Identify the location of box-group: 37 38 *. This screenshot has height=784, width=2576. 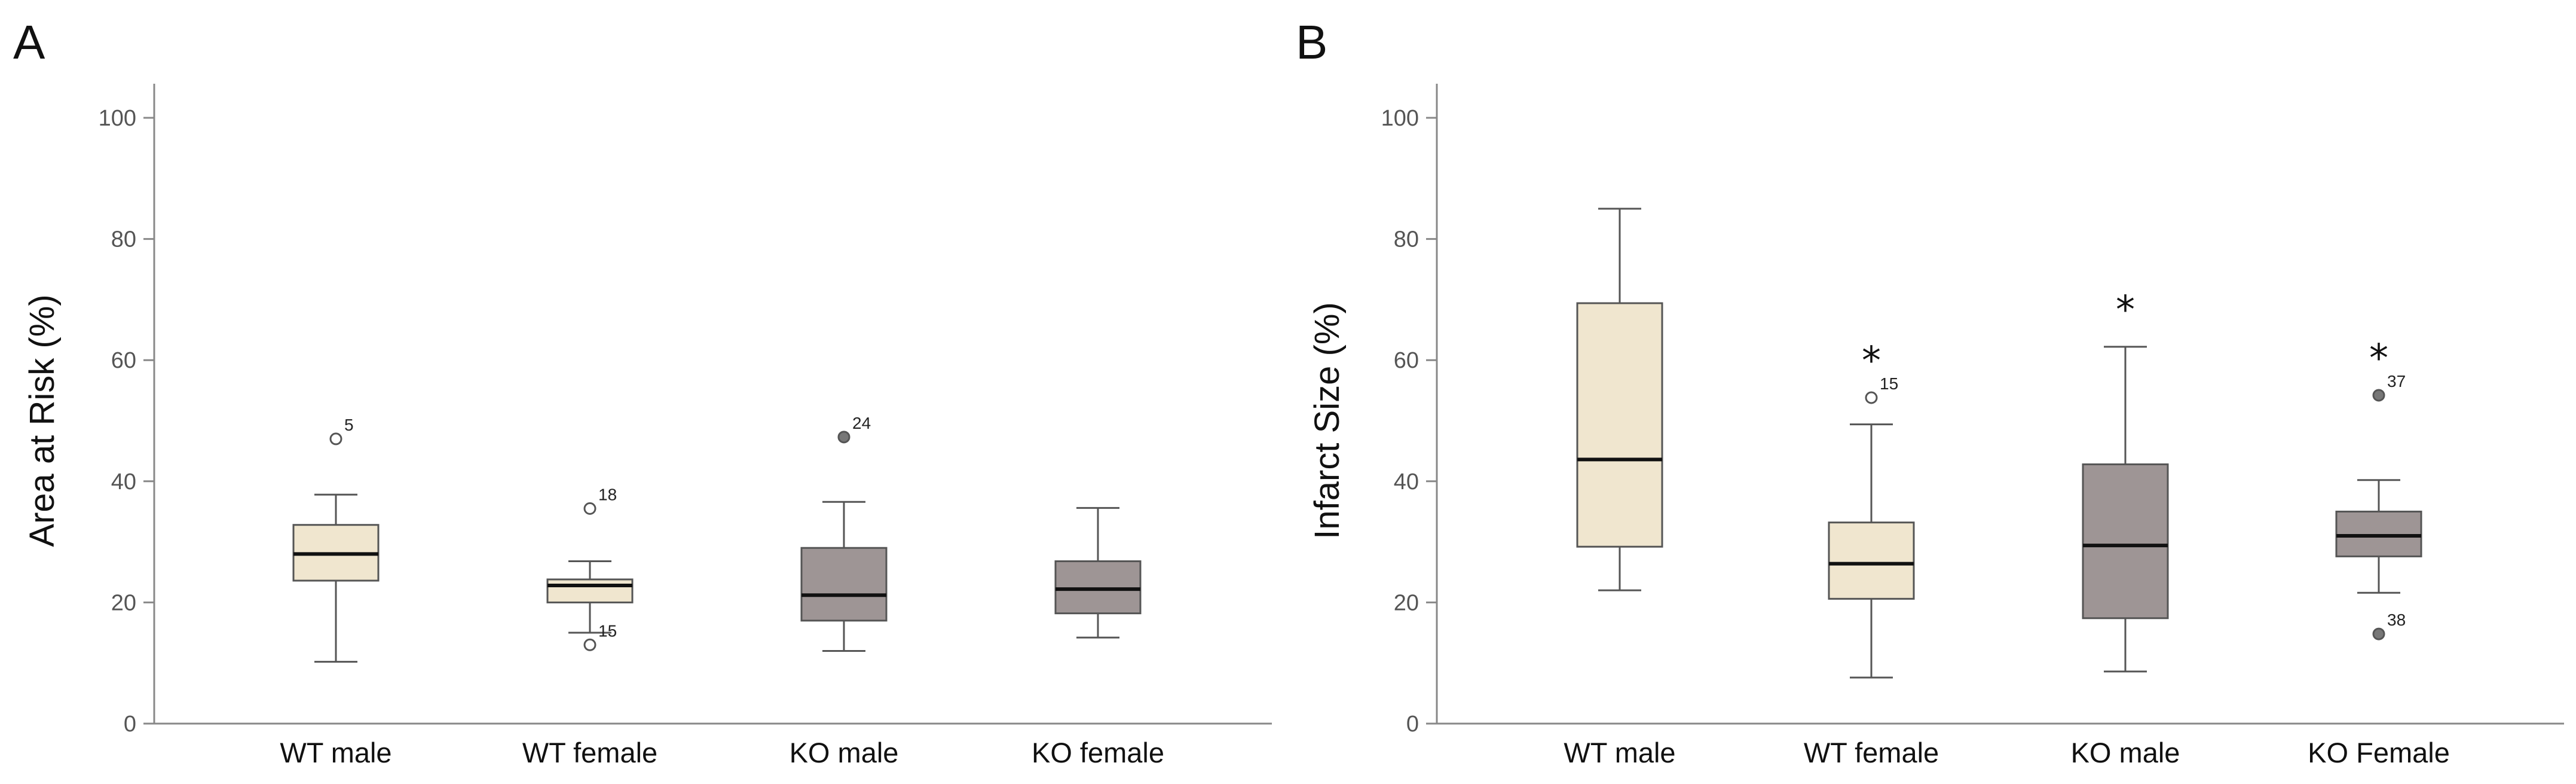
(2378, 488).